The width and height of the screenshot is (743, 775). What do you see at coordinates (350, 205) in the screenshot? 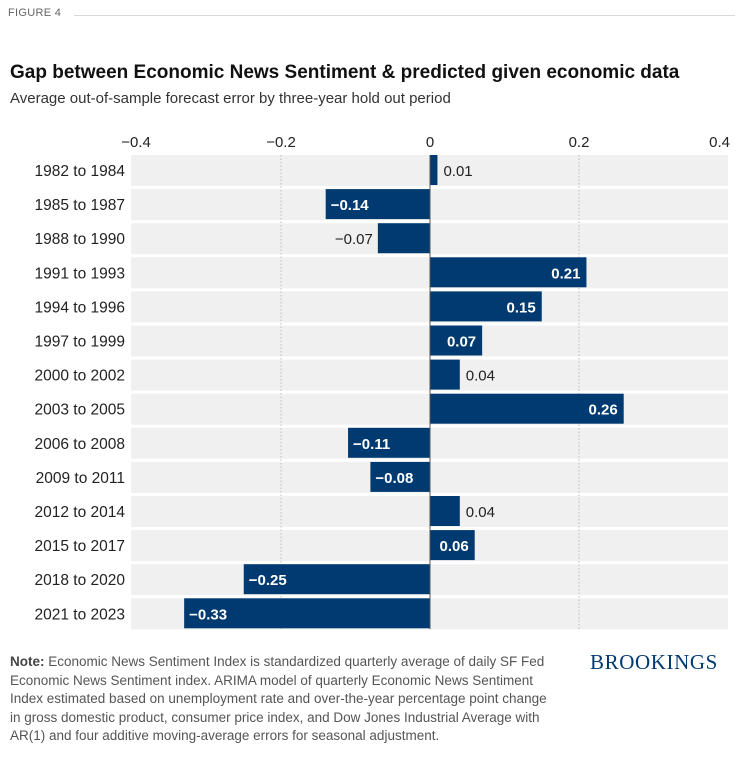
I see `data-label: −0.14` at bounding box center [350, 205].